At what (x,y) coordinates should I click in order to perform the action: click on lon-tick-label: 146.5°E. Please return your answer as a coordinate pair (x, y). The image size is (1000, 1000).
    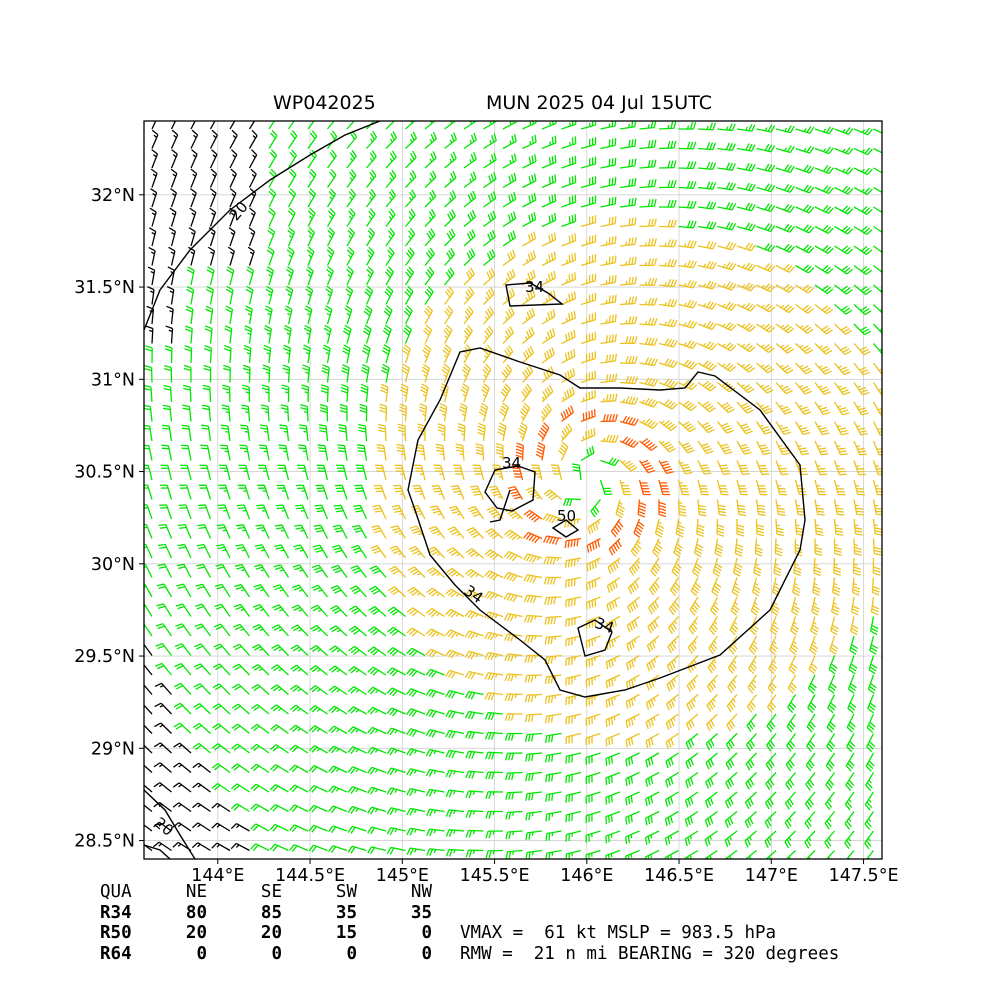
    Looking at the image, I should click on (679, 876).